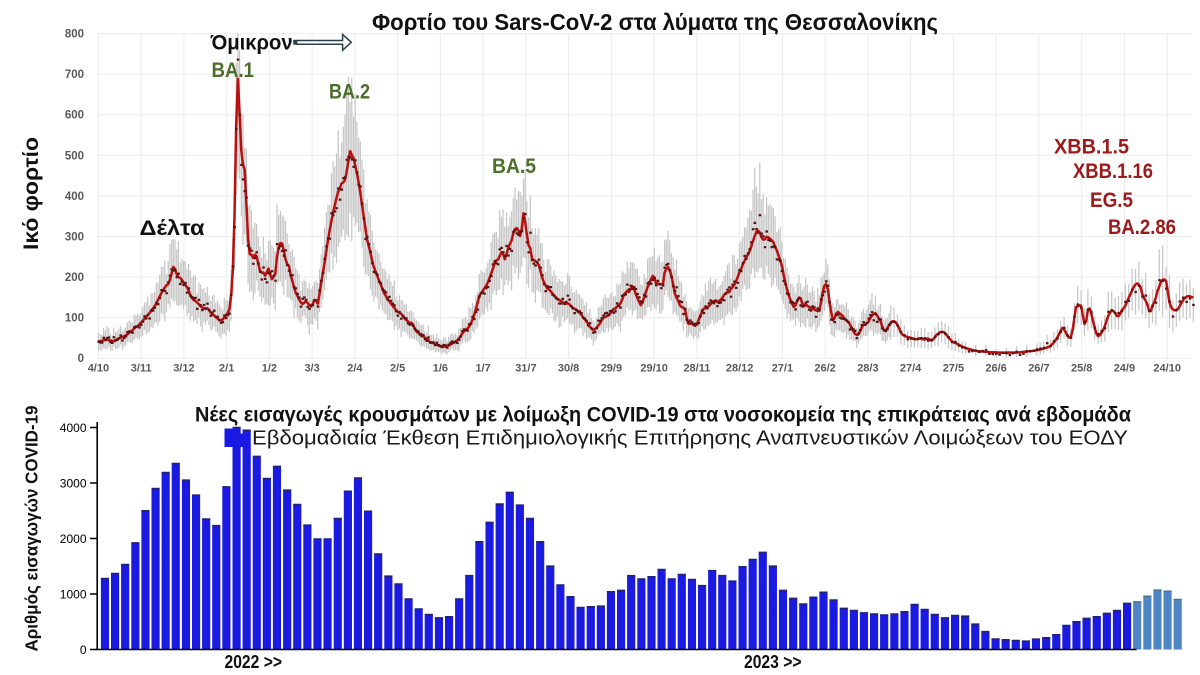 The height and width of the screenshot is (675, 1200). What do you see at coordinates (355, 369) in the screenshot?
I see `svg-text: 2/4` at bounding box center [355, 369].